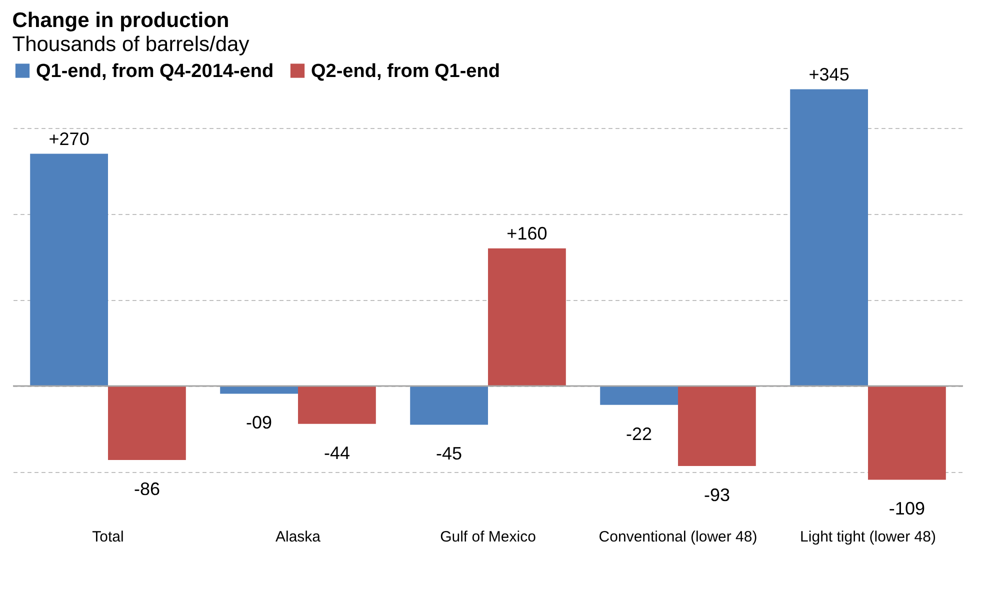 The width and height of the screenshot is (997, 594). What do you see at coordinates (405, 71) in the screenshot?
I see `legend-label: Q2-end, from Q1-end` at bounding box center [405, 71].